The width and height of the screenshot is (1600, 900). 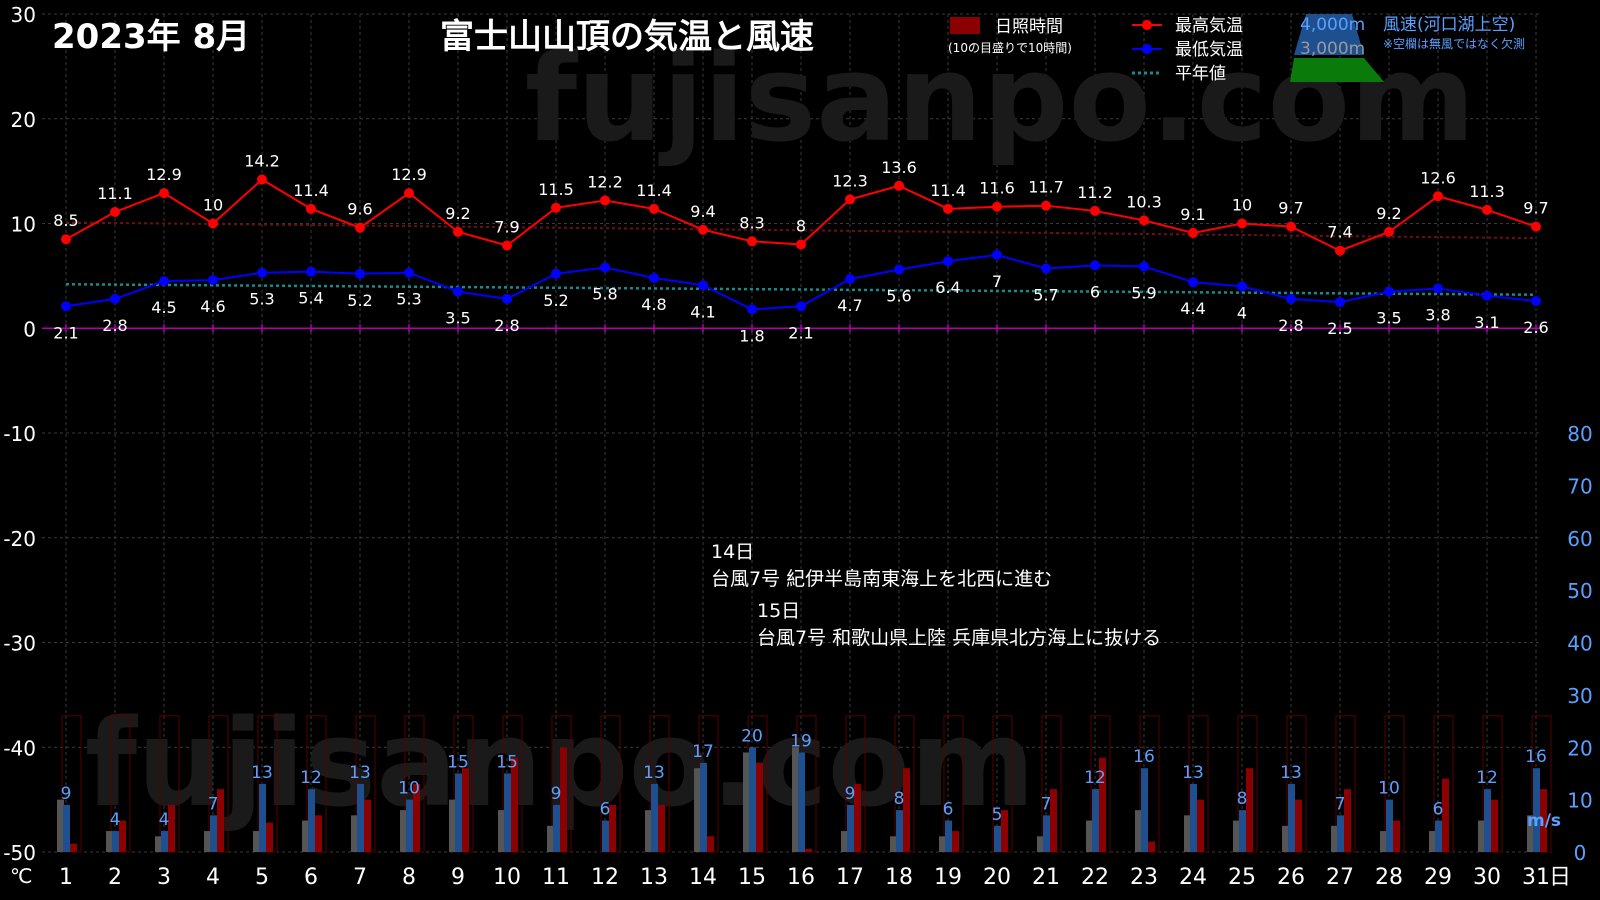 What do you see at coordinates (778, 611) in the screenshot?
I see `annotation-2-date: 15日` at bounding box center [778, 611].